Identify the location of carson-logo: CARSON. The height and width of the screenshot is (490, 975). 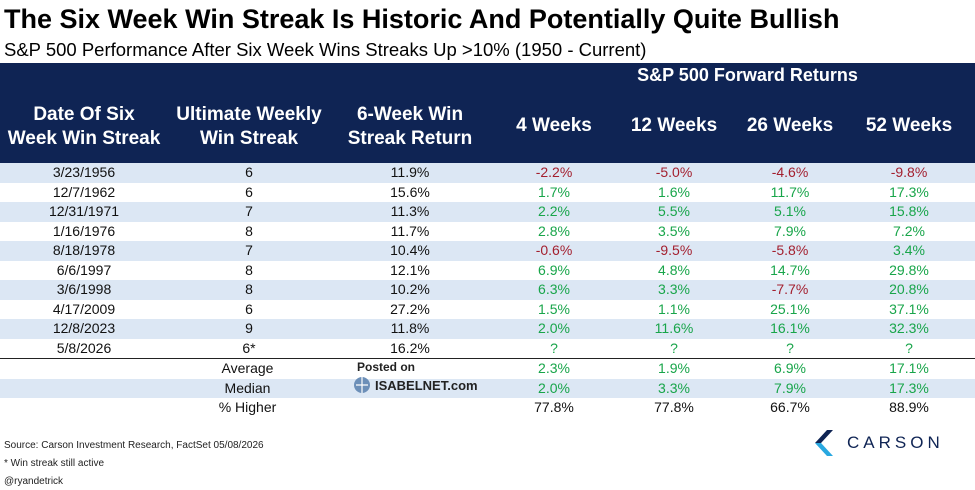
(879, 443).